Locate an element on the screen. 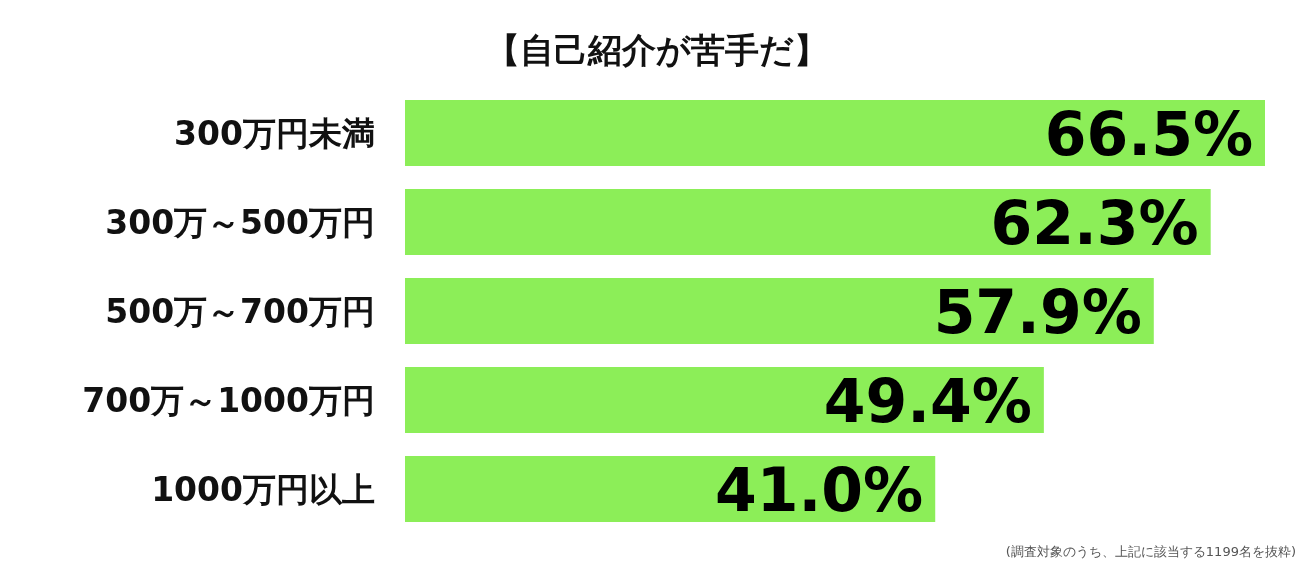 This screenshot has height=578, width=1314. data-label: 57.9% is located at coordinates (1037, 312).